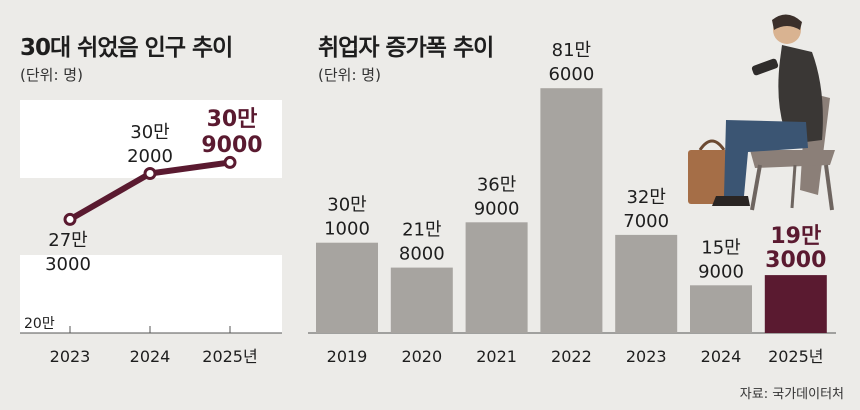 The height and width of the screenshot is (410, 860). Describe the element at coordinates (795, 356) in the screenshot. I see `bar-xtick-2025년: 2025년` at that location.